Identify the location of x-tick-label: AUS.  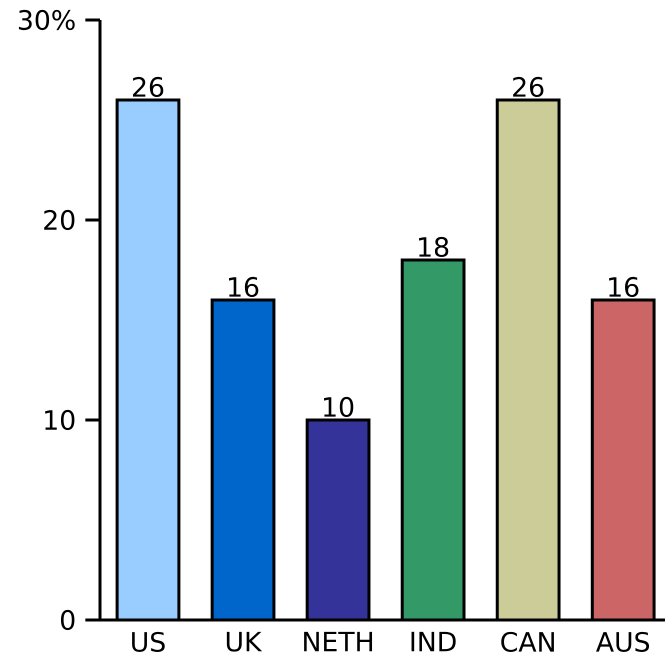
(623, 642).